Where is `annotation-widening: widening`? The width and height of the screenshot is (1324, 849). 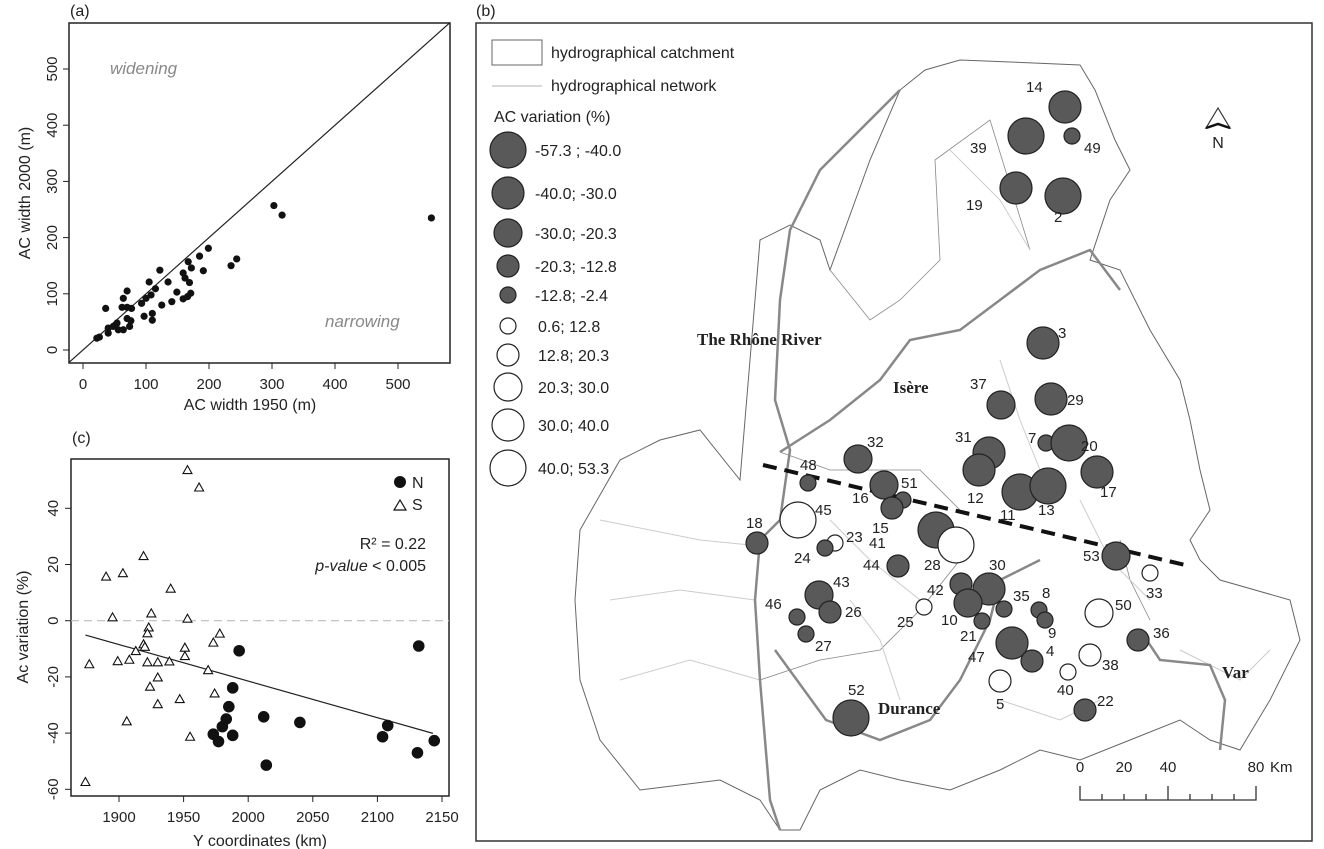
annotation-widening: widening is located at coordinates (144, 68).